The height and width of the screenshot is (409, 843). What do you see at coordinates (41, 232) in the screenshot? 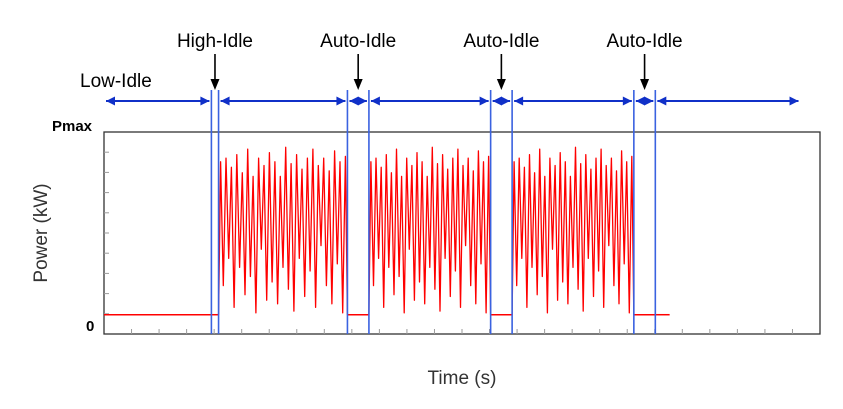
I see `y-axis-label: Power (kW)` at bounding box center [41, 232].